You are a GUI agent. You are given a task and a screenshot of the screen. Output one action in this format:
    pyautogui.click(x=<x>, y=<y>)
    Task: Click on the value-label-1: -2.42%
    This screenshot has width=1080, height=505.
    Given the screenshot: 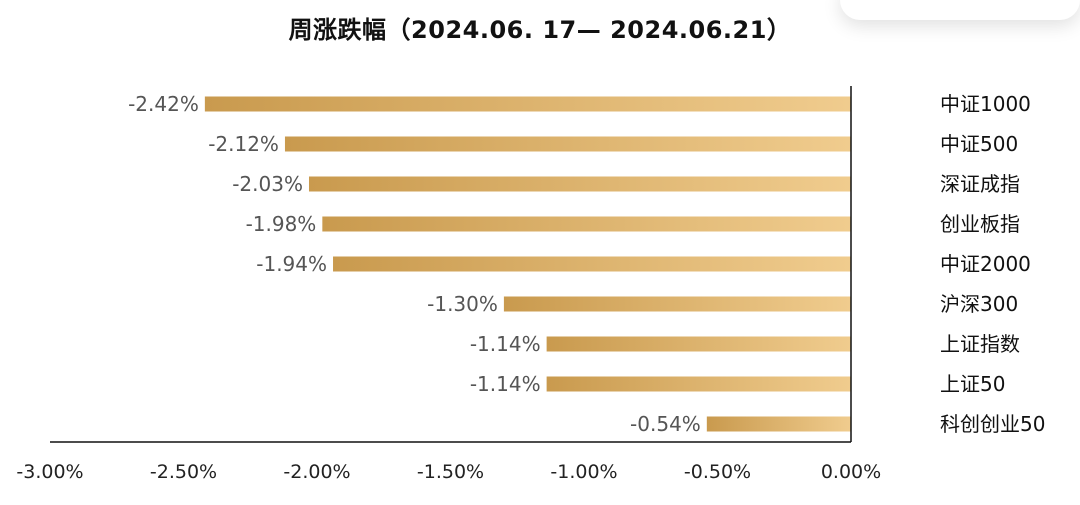 What is the action you would take?
    pyautogui.click(x=163, y=104)
    